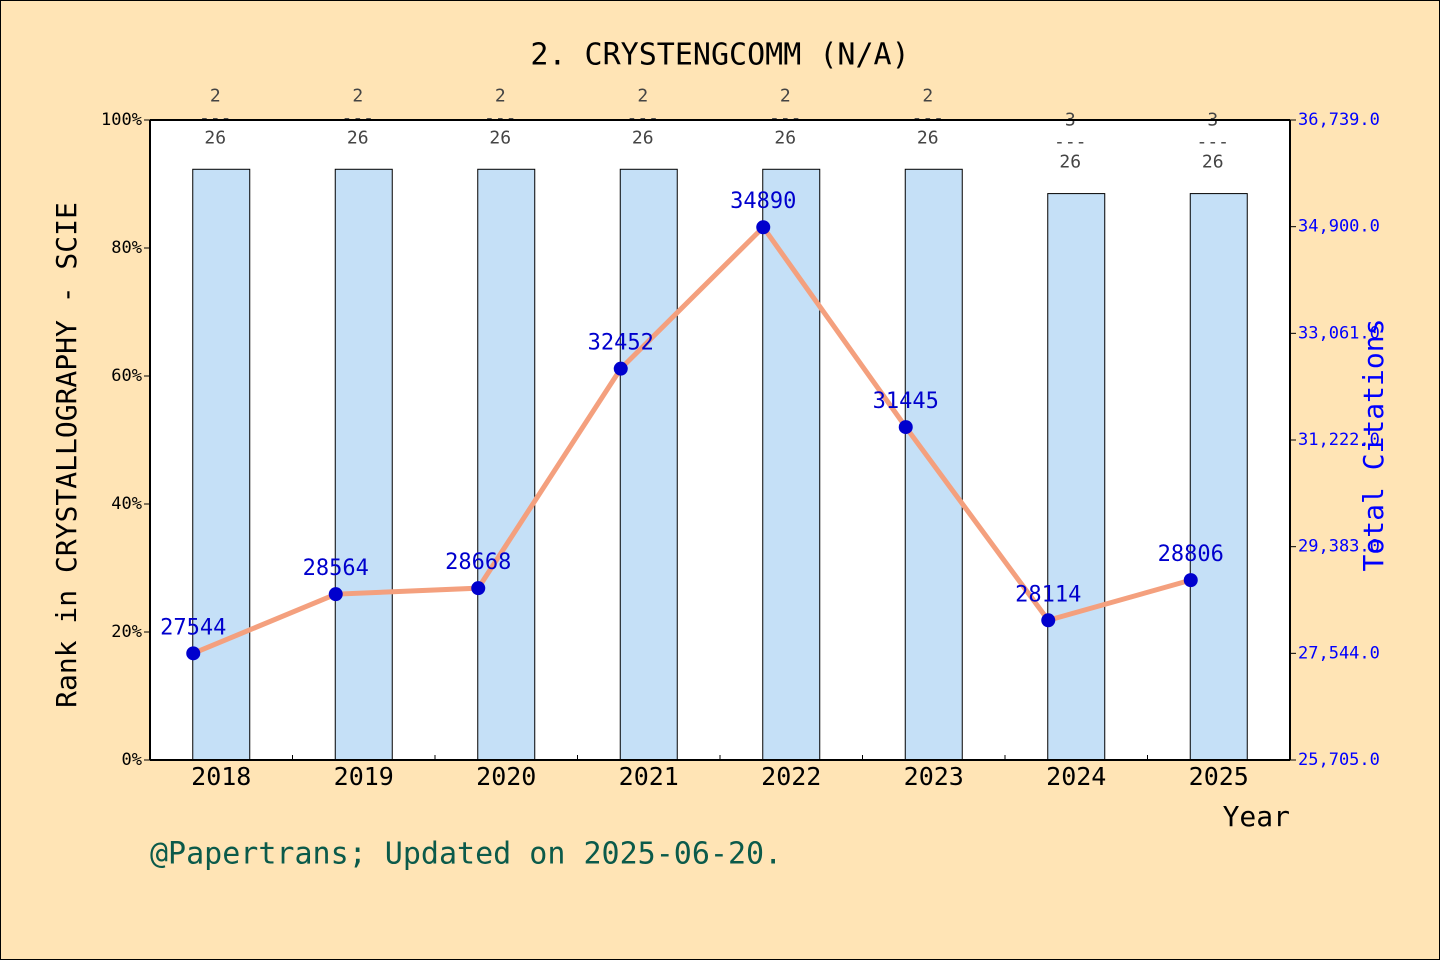 The width and height of the screenshot is (1440, 960). I want to click on y2-tick-label: 33,061.0, so click(1339, 333).